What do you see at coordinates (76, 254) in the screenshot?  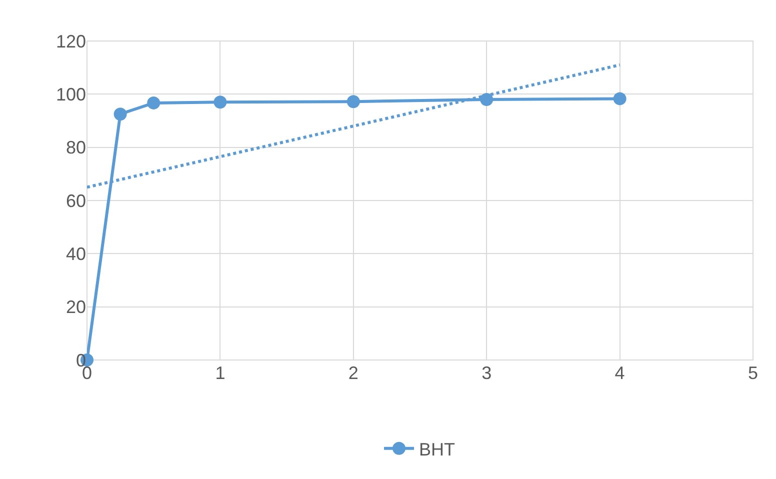 I see `y-tick-label: 40` at bounding box center [76, 254].